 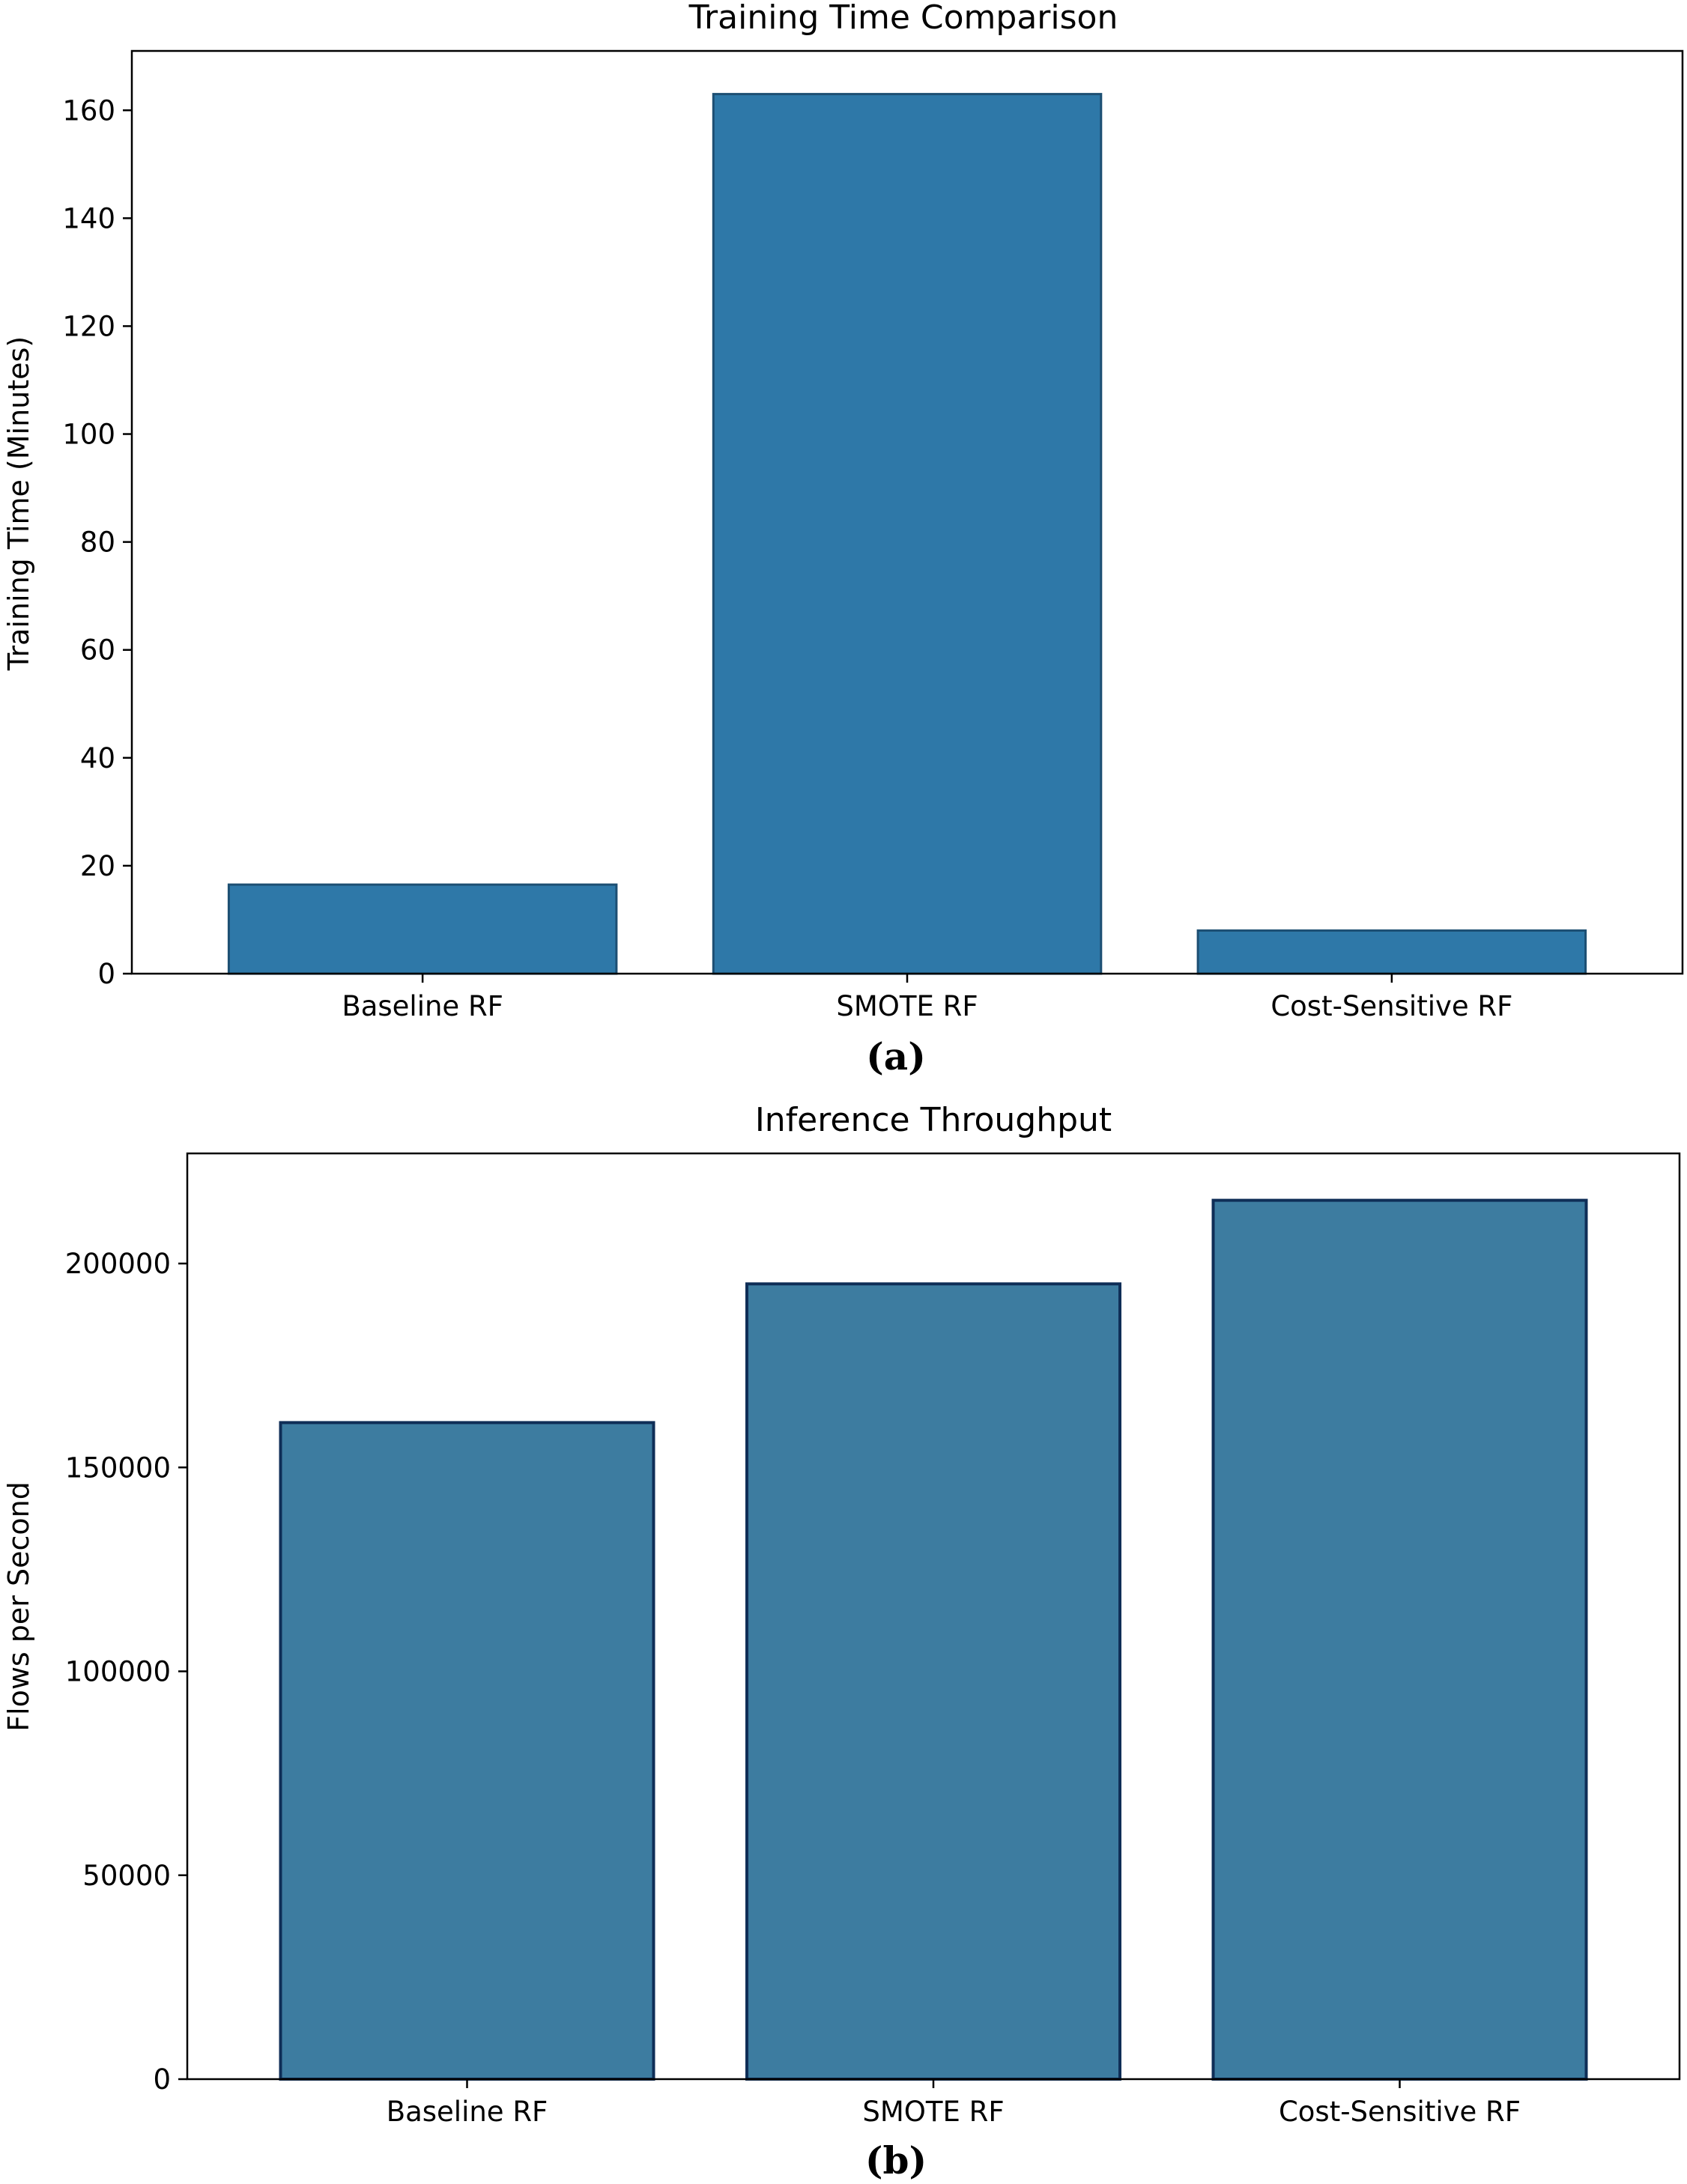 What do you see at coordinates (896, 2160) in the screenshot?
I see `panel-label: (b)` at bounding box center [896, 2160].